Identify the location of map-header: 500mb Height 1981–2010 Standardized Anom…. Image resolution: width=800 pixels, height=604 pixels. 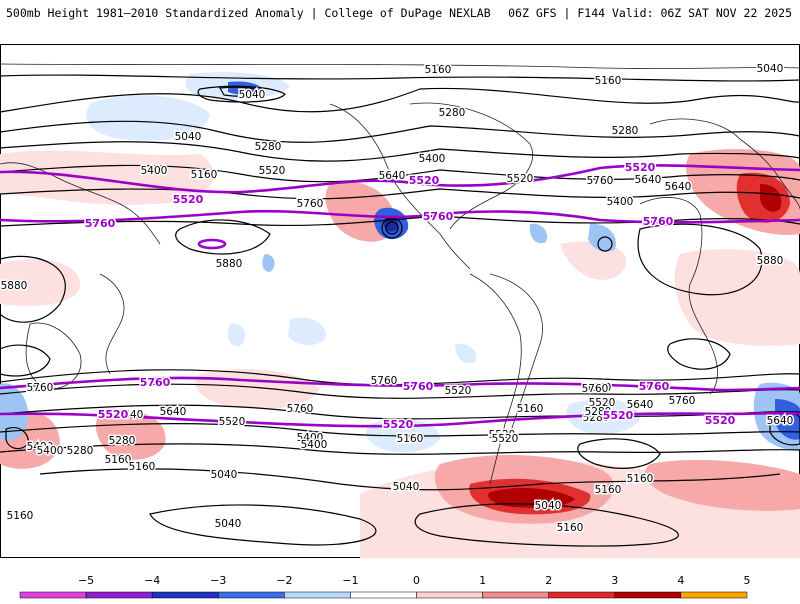
(400, 22).